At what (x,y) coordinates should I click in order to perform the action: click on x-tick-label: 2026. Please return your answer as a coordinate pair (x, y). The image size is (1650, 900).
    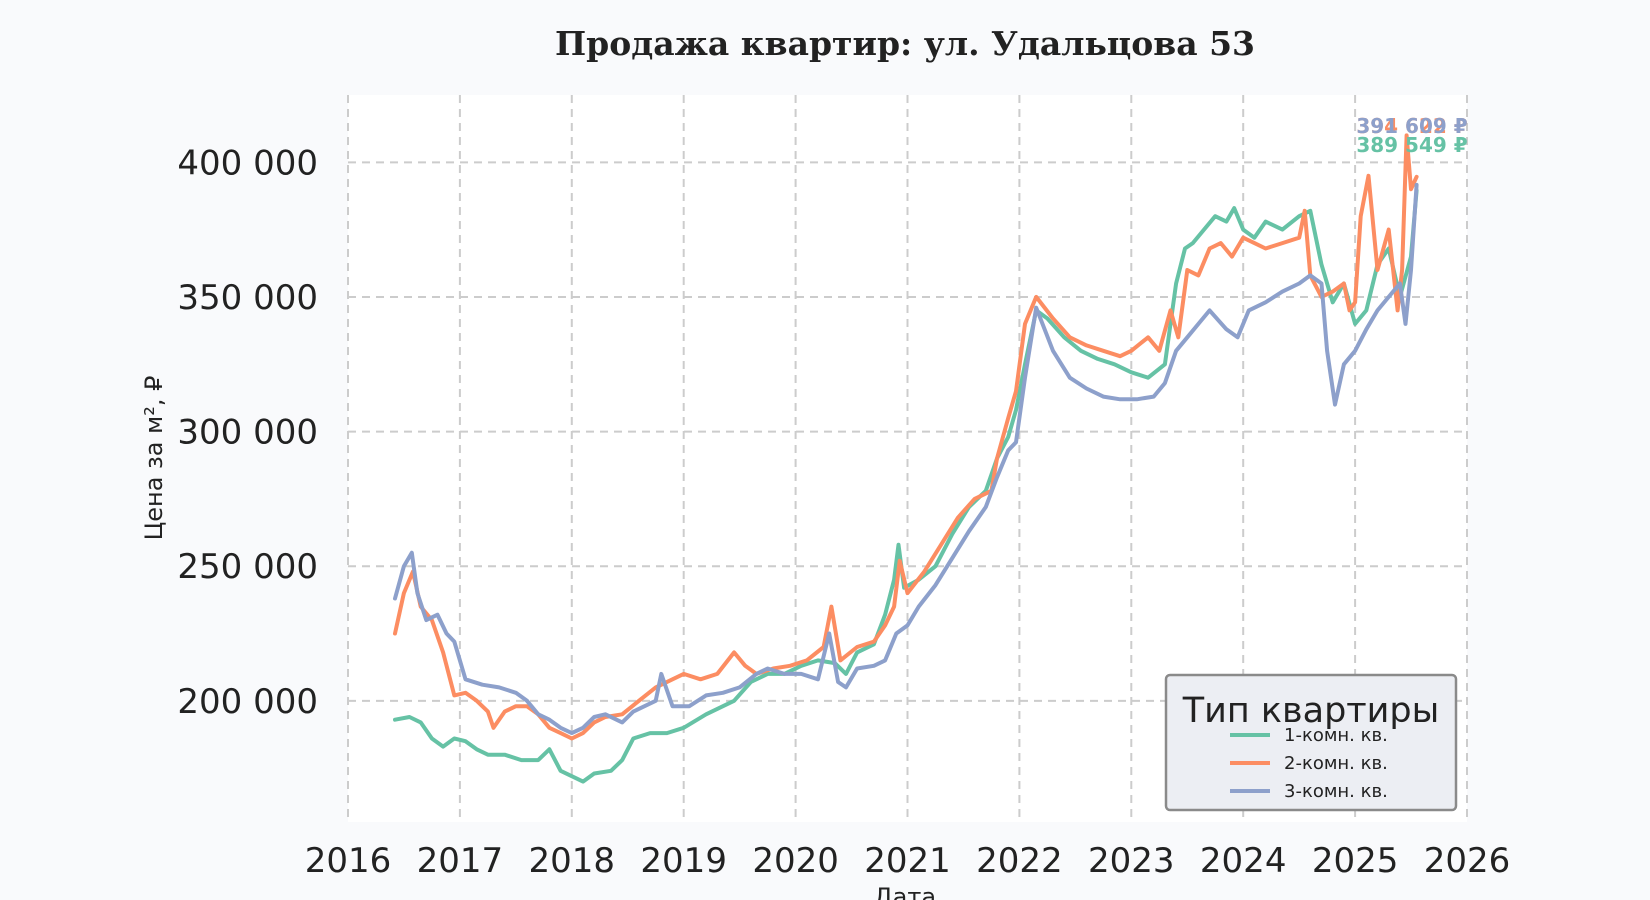
    Looking at the image, I should click on (1467, 861).